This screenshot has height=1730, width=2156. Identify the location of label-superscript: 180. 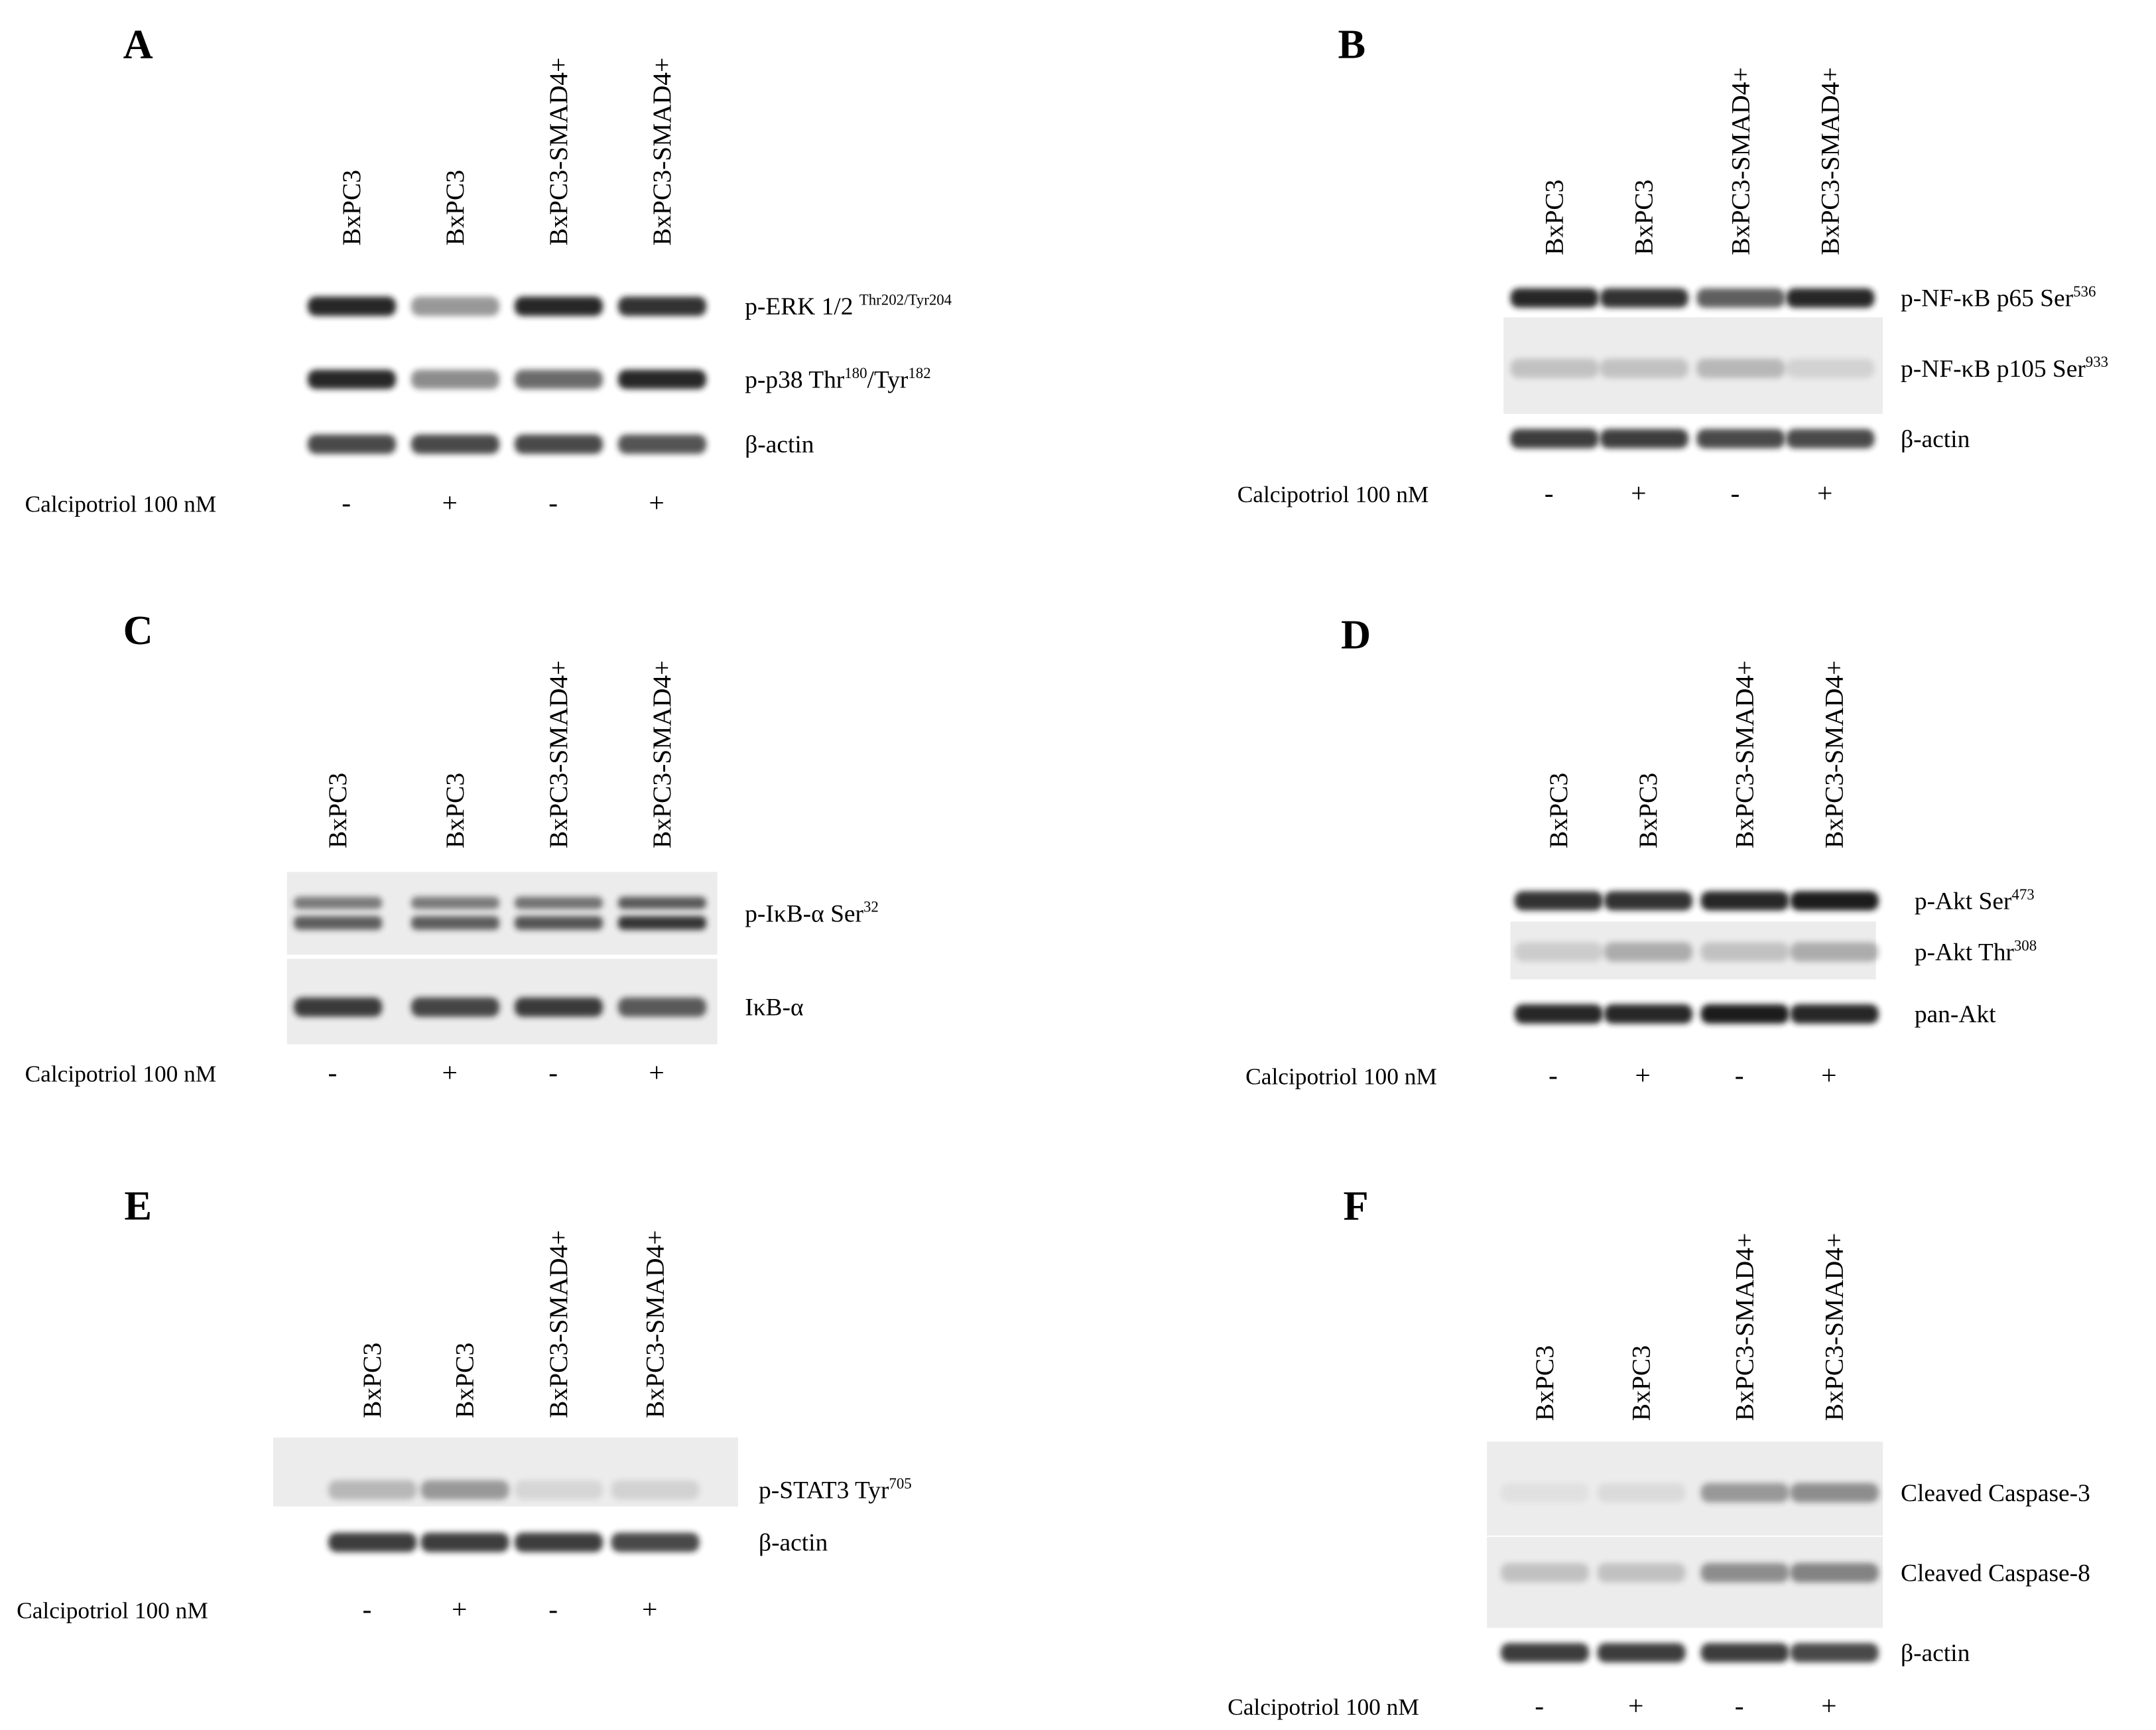
(855, 373).